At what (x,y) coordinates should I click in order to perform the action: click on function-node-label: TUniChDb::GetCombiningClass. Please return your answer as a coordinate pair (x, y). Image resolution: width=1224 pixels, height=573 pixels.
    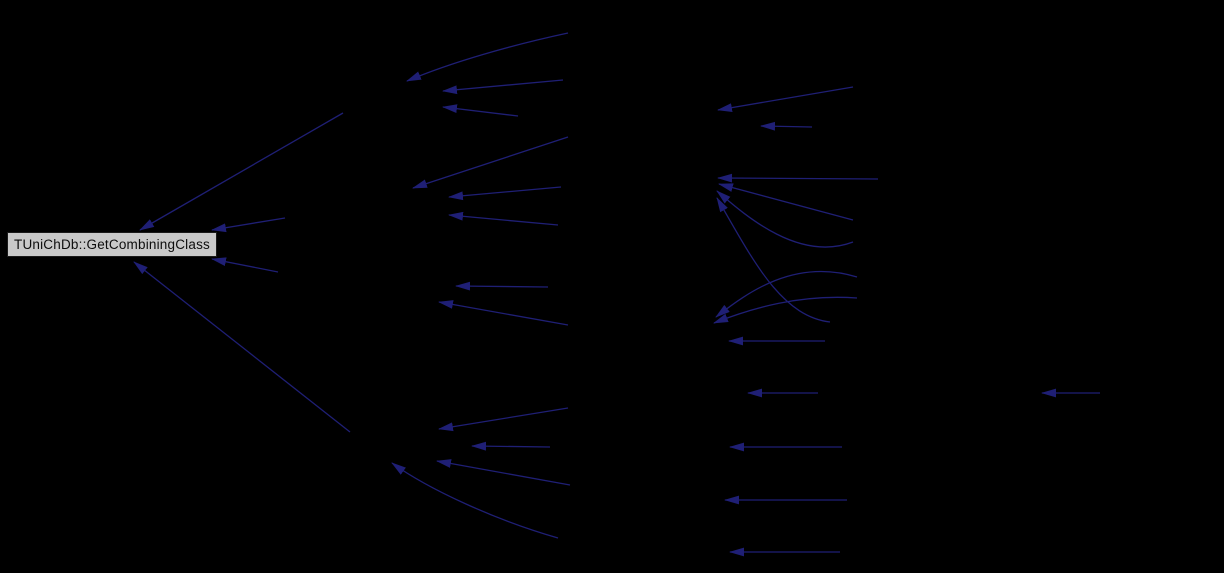
    Looking at the image, I should click on (112, 244).